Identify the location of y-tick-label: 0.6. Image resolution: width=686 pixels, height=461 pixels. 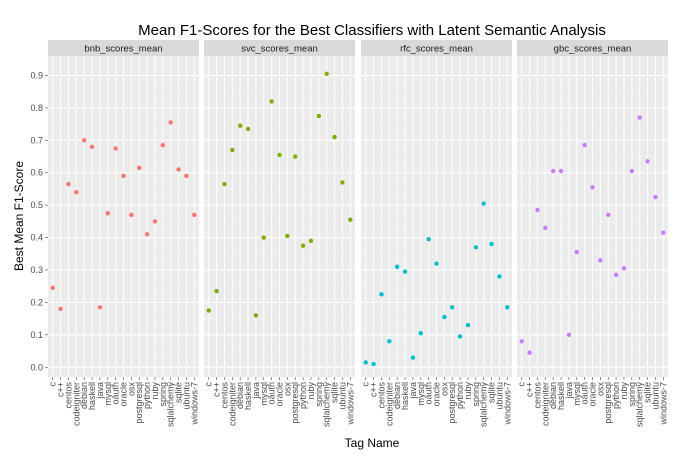
(36, 173).